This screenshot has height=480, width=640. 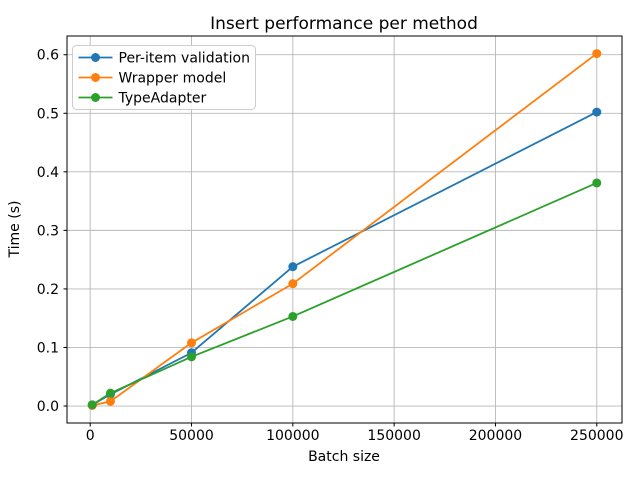 What do you see at coordinates (344, 457) in the screenshot?
I see `x-axis-label: Batch size` at bounding box center [344, 457].